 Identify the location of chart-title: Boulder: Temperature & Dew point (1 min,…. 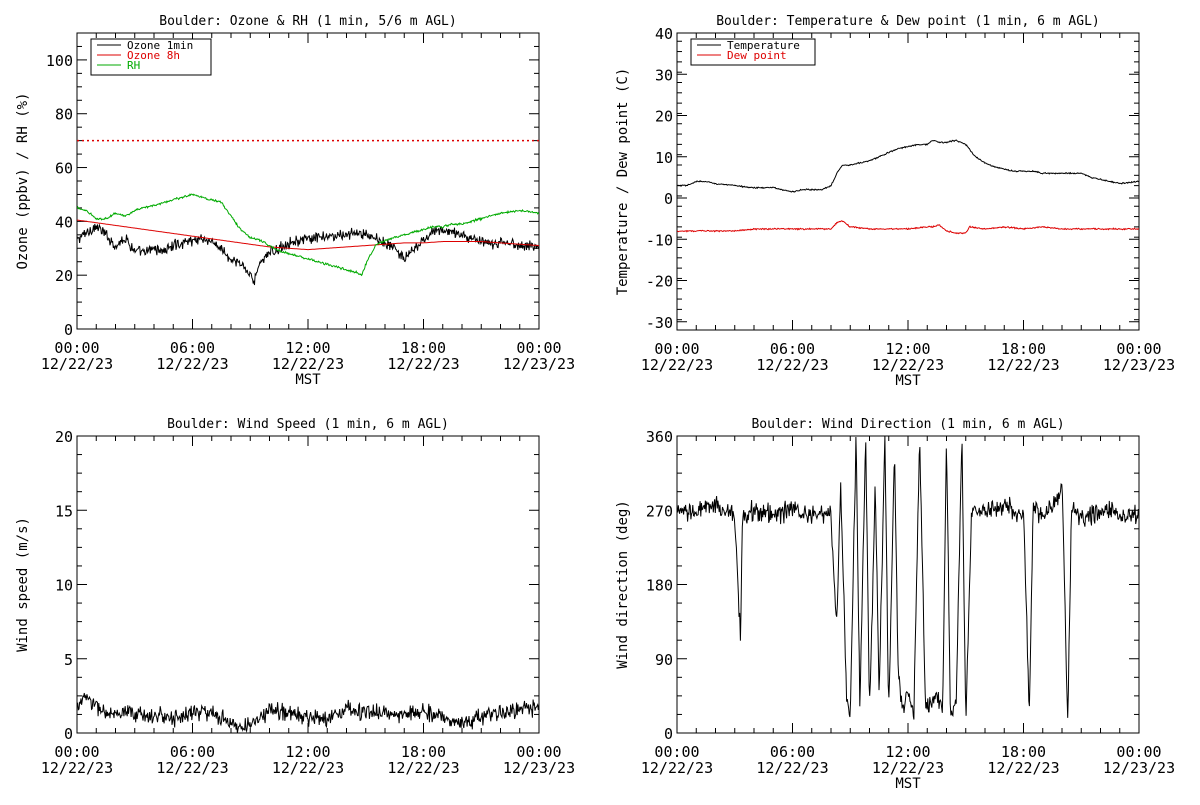
(908, 21).